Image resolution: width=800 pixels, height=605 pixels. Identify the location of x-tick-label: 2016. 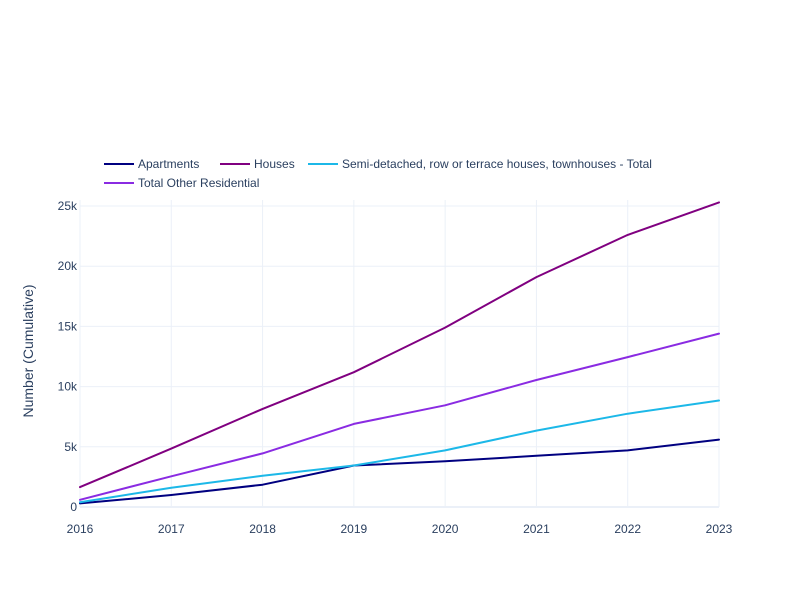
(80, 529).